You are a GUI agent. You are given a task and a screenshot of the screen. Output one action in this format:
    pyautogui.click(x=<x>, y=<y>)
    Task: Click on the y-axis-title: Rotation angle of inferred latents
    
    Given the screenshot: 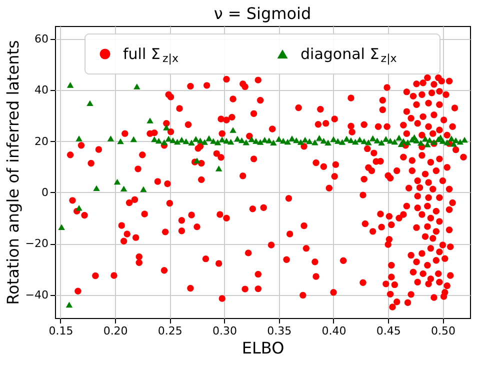 What is the action you would take?
    pyautogui.click(x=12, y=172)
    